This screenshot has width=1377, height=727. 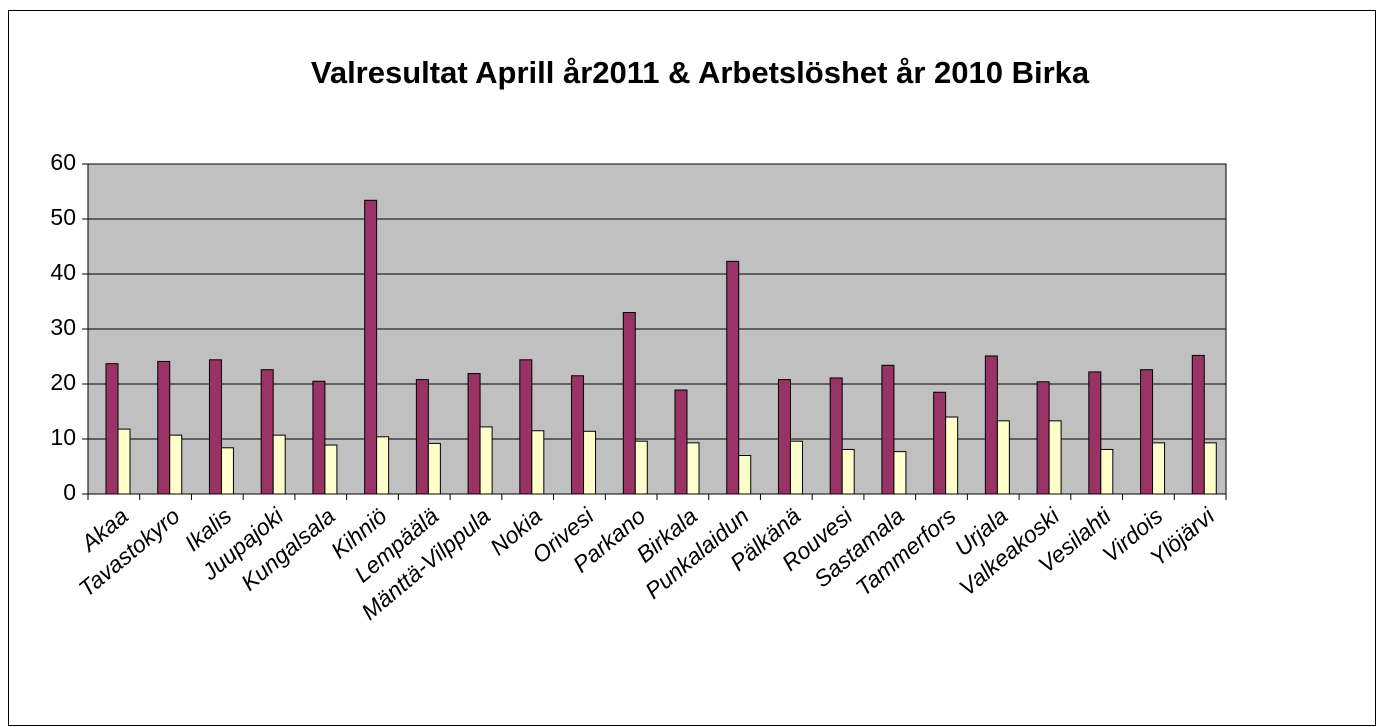 What do you see at coordinates (63, 162) in the screenshot?
I see `y-tick-label: 60` at bounding box center [63, 162].